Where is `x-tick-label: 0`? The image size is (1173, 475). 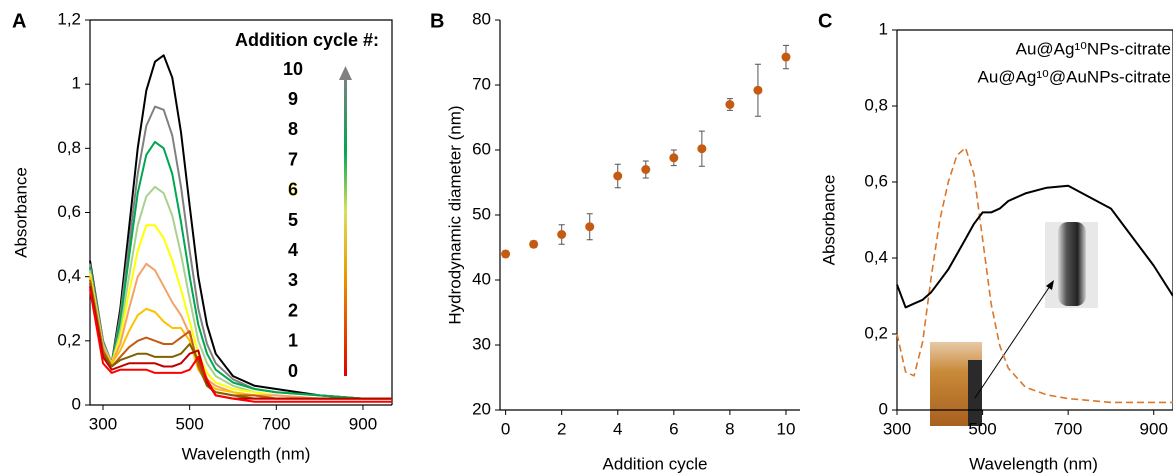 x-tick-label: 0 is located at coordinates (505, 428).